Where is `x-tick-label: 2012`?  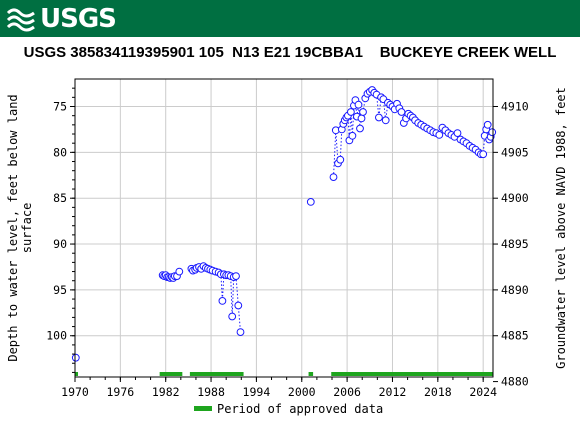 x-tick-label: 2012 is located at coordinates (393, 392).